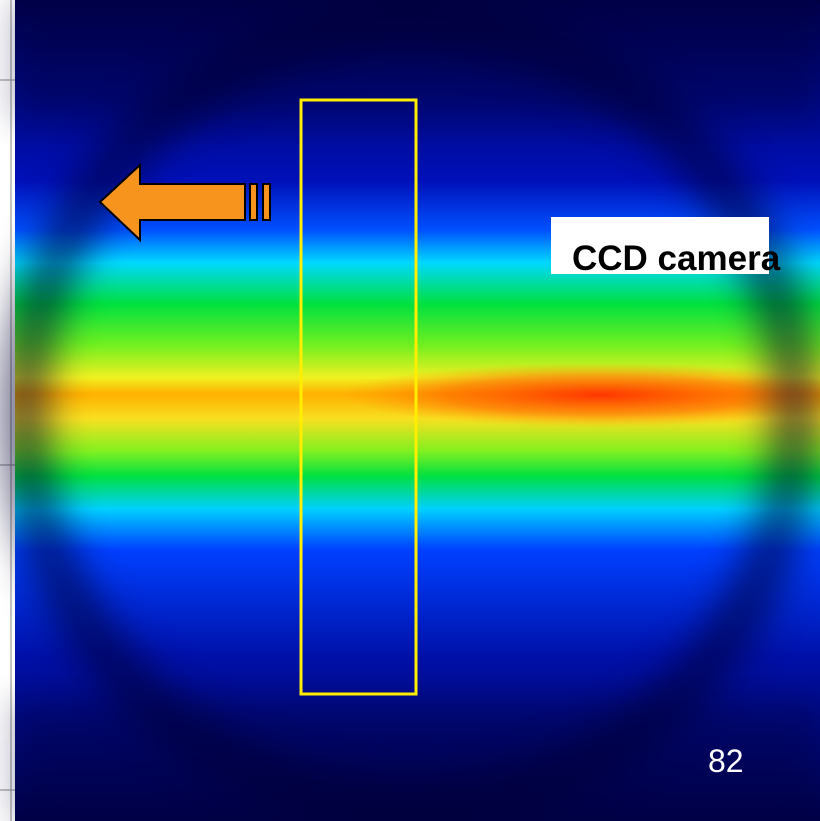 This screenshot has height=821, width=820. I want to click on selection-box, so click(358, 397).